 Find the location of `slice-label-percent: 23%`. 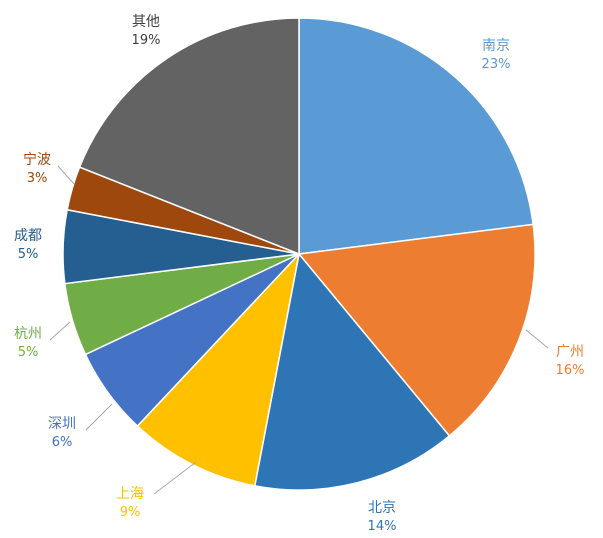

slice-label-percent: 23% is located at coordinates (496, 64).